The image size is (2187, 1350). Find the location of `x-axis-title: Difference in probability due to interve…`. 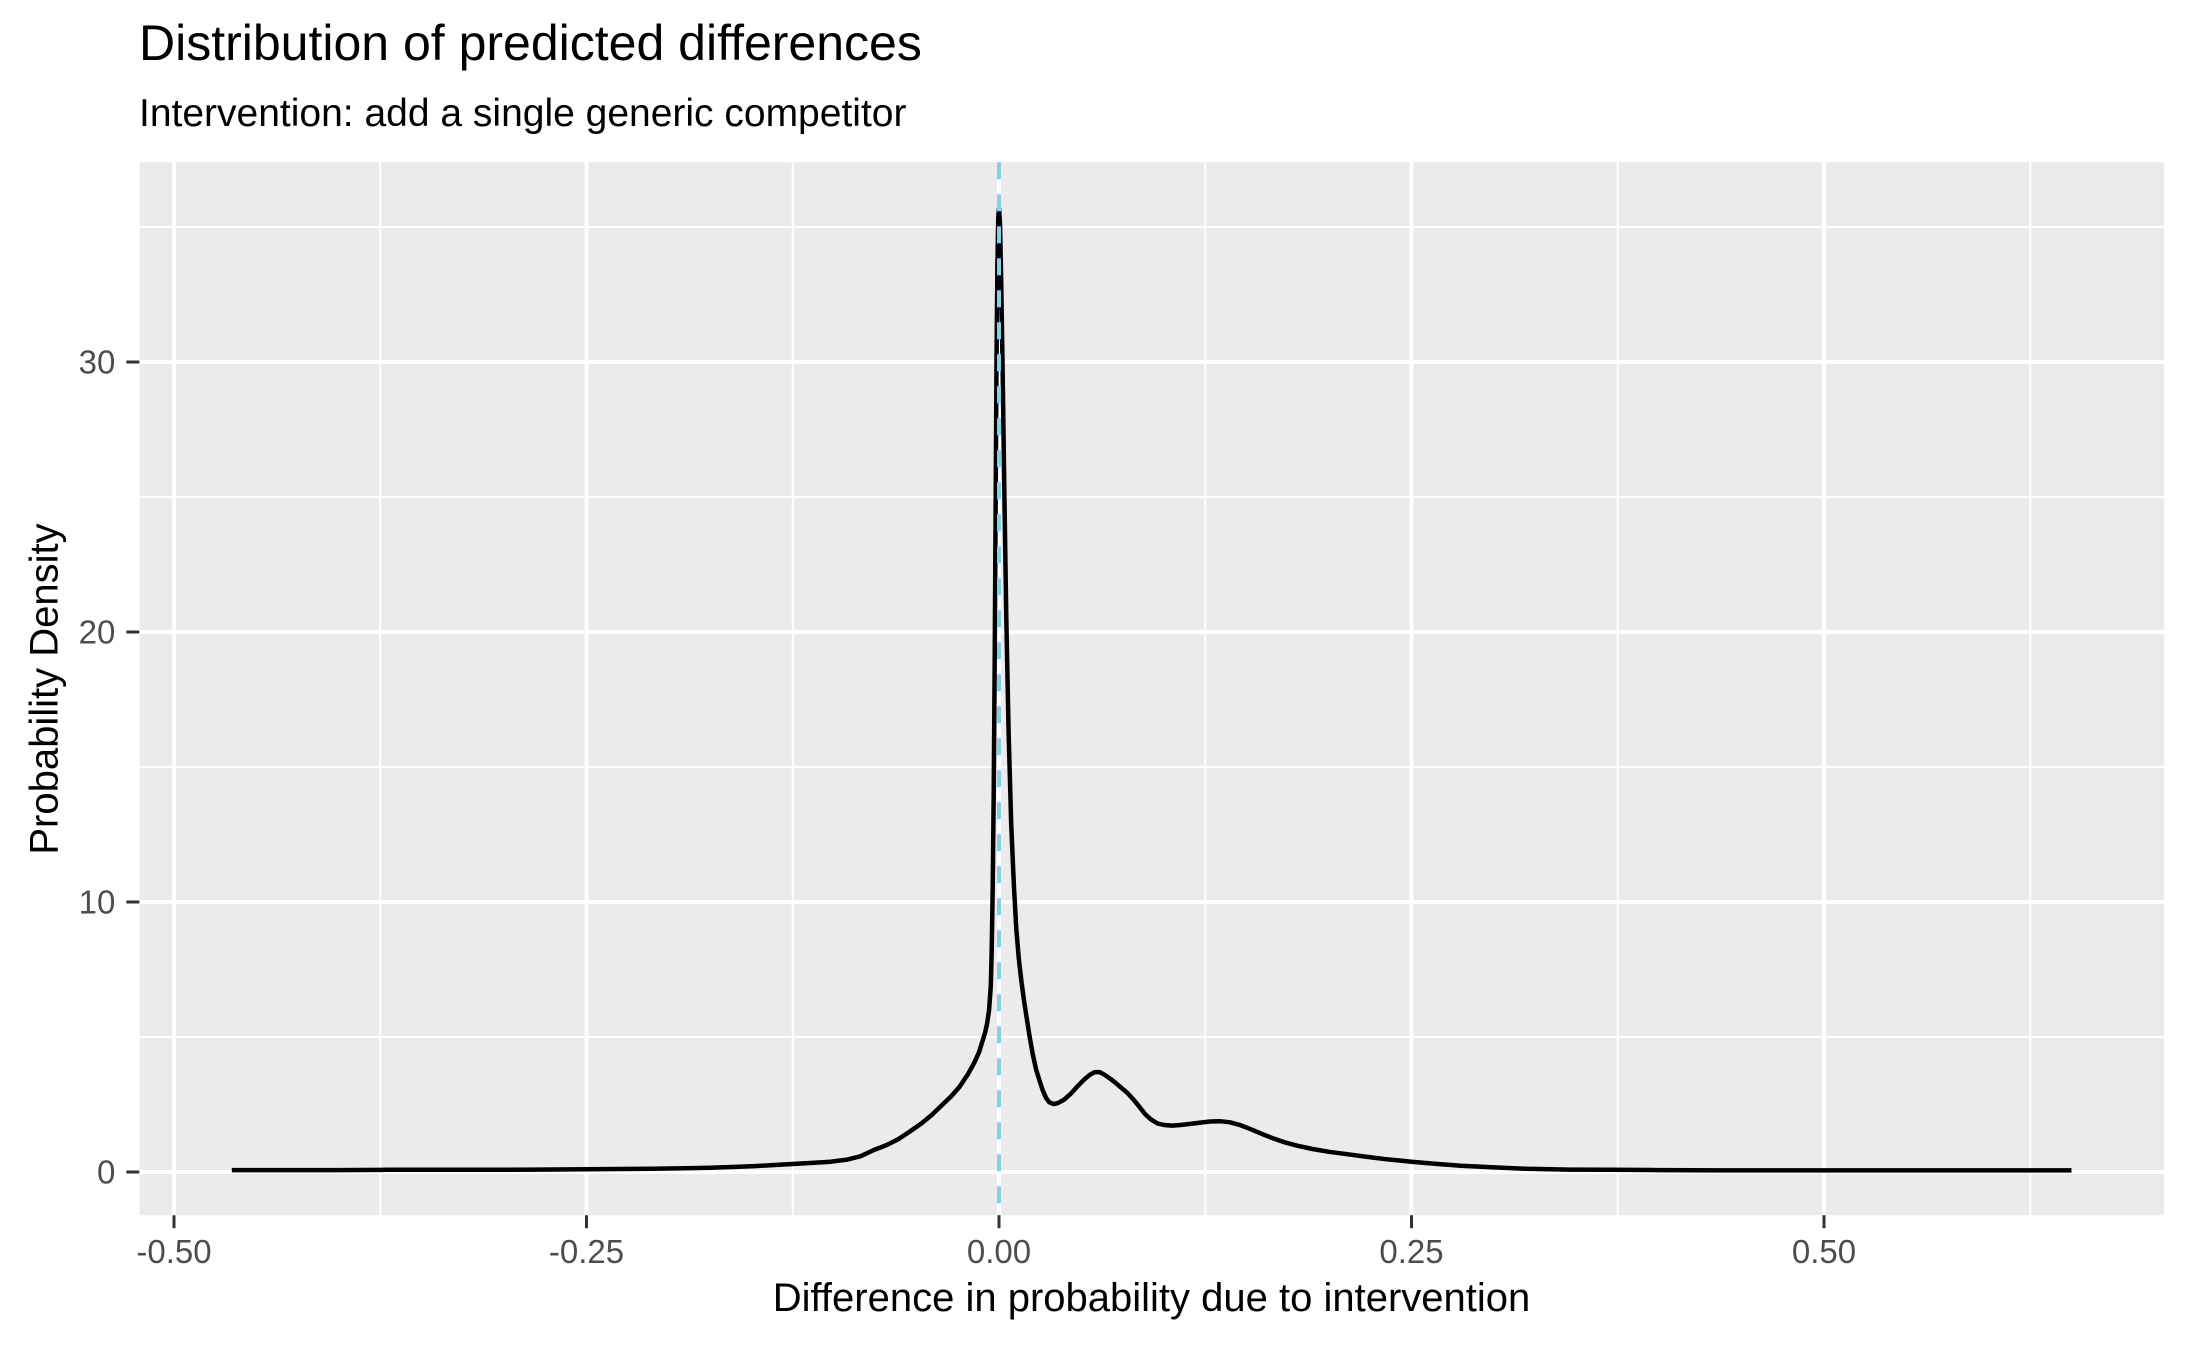

x-axis-title: Difference in probability due to interve… is located at coordinates (1151, 1298).